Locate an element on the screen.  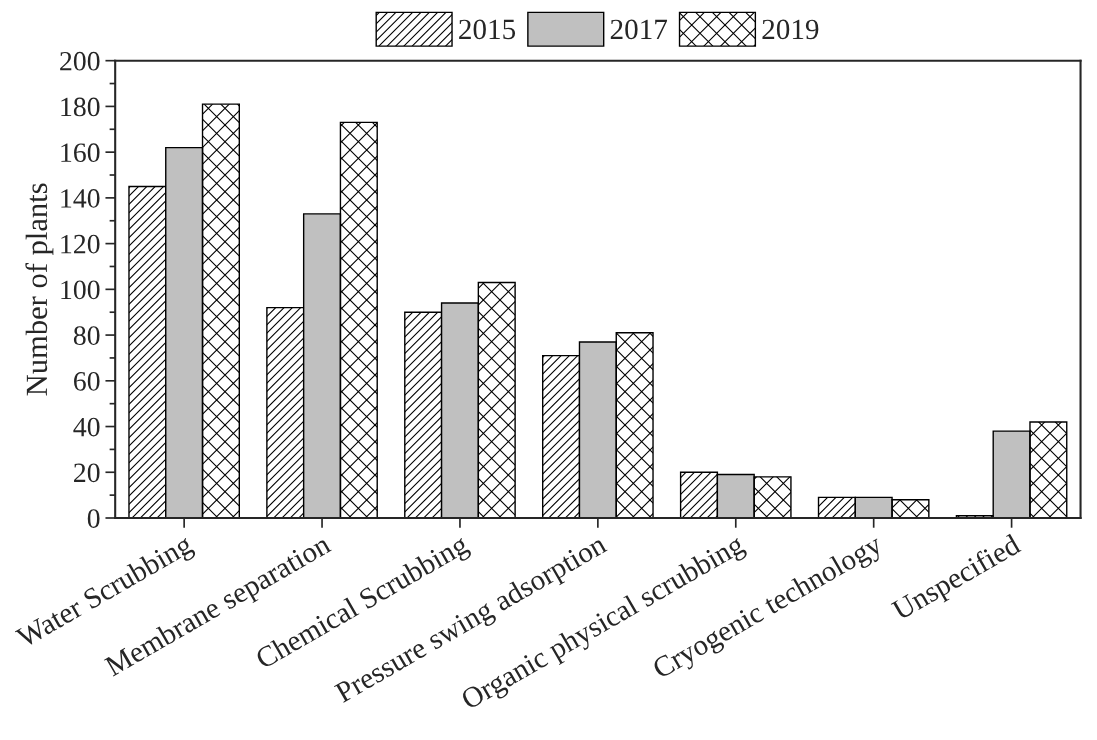
y-tick-label: 200 is located at coordinates (80, 61).